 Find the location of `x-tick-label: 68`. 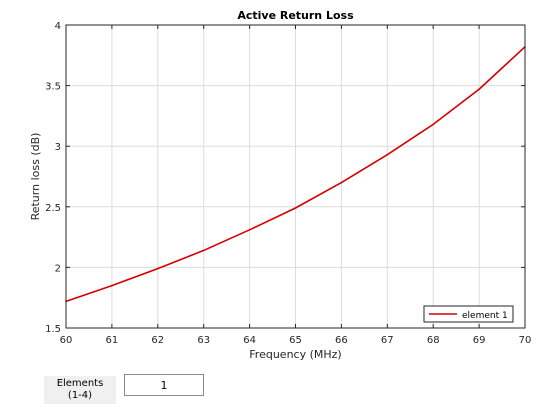

x-tick-label: 68 is located at coordinates (433, 340).